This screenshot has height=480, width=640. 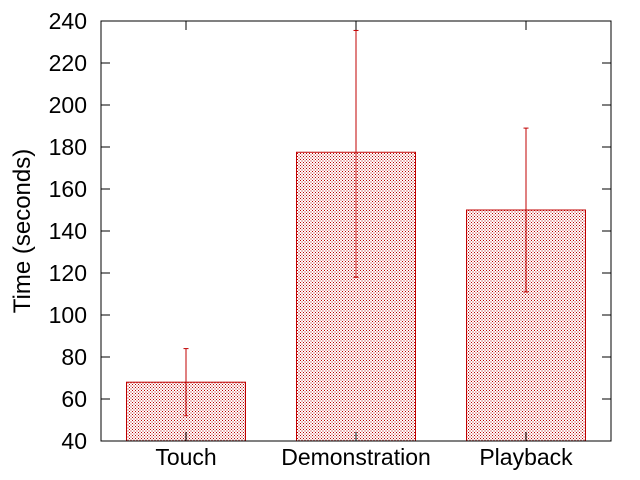 I want to click on x-tick-label-playback: Playback, so click(x=526, y=457).